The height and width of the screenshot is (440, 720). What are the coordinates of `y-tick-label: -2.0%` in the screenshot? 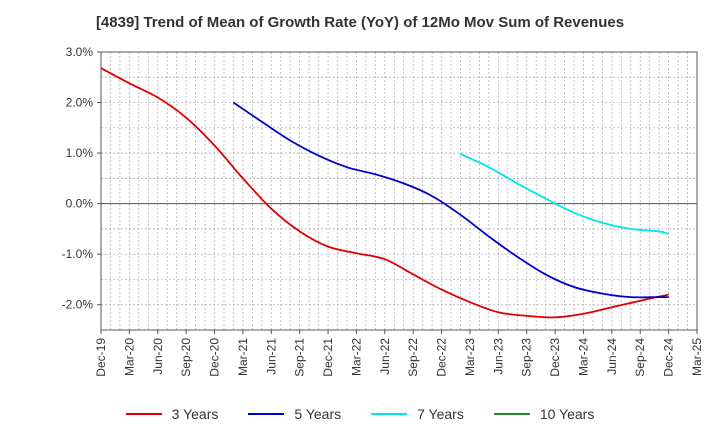 It's located at (78, 305).